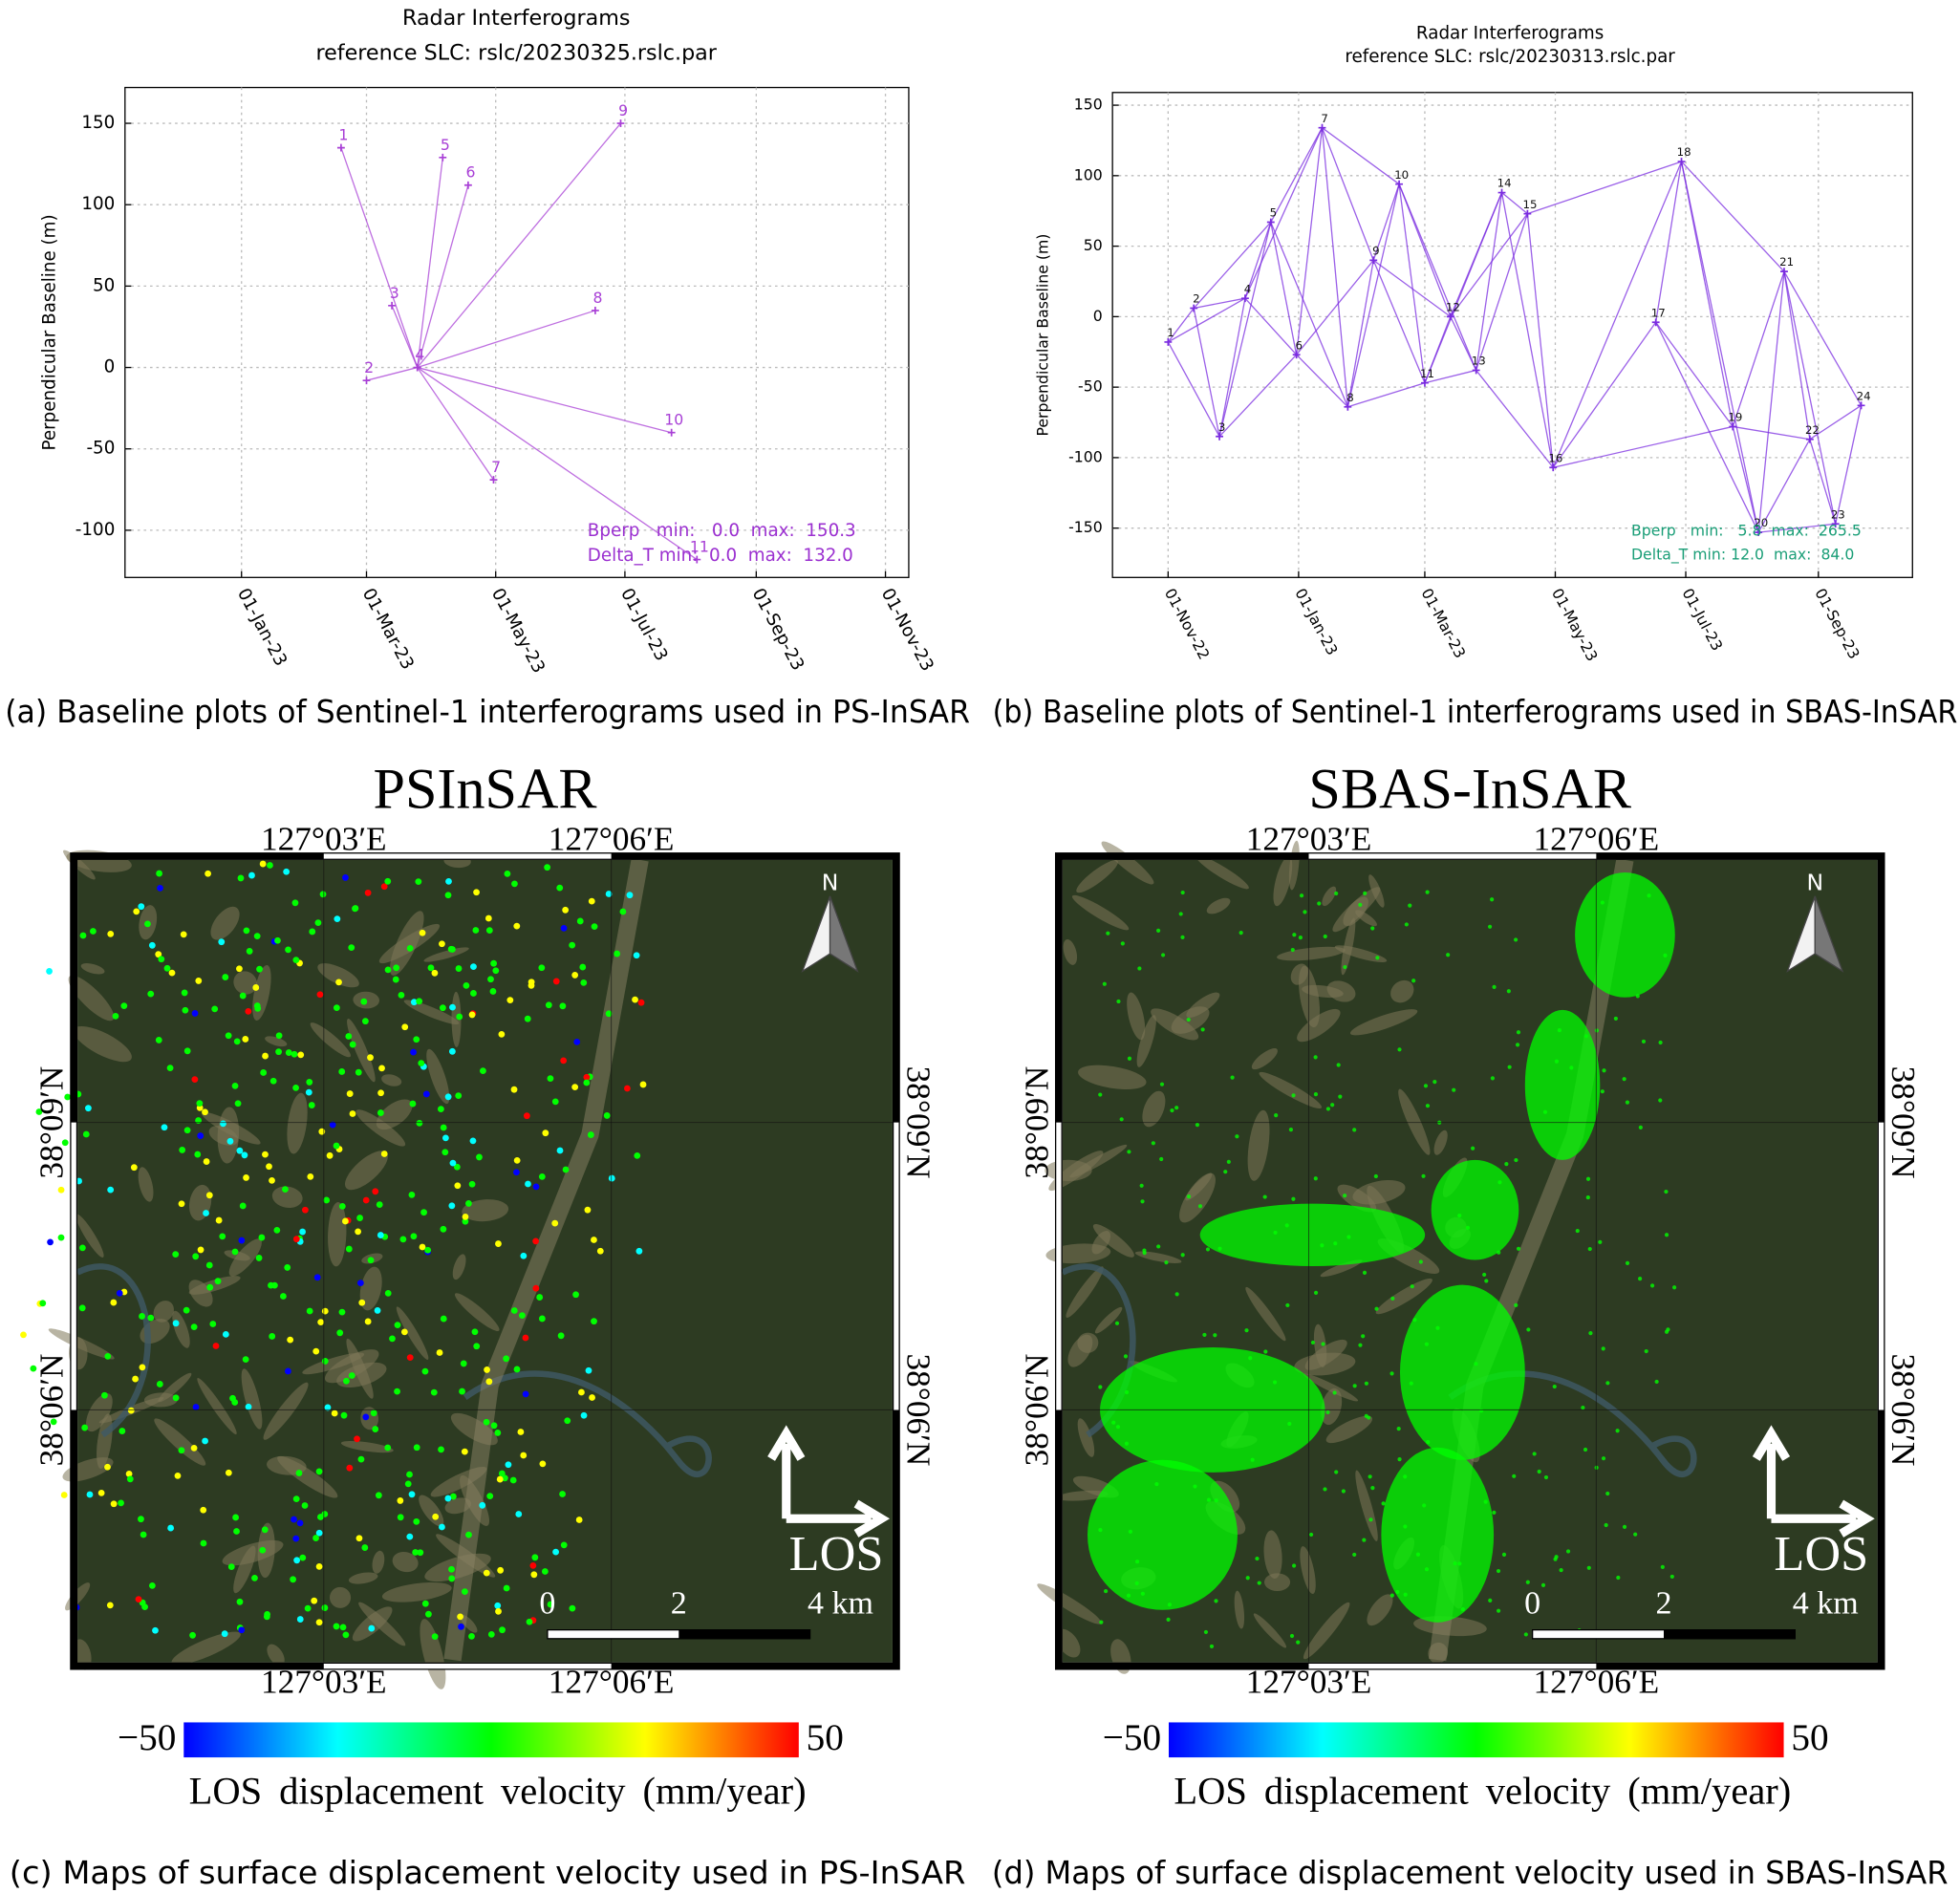  I want to click on point-label: 5, so click(446, 145).